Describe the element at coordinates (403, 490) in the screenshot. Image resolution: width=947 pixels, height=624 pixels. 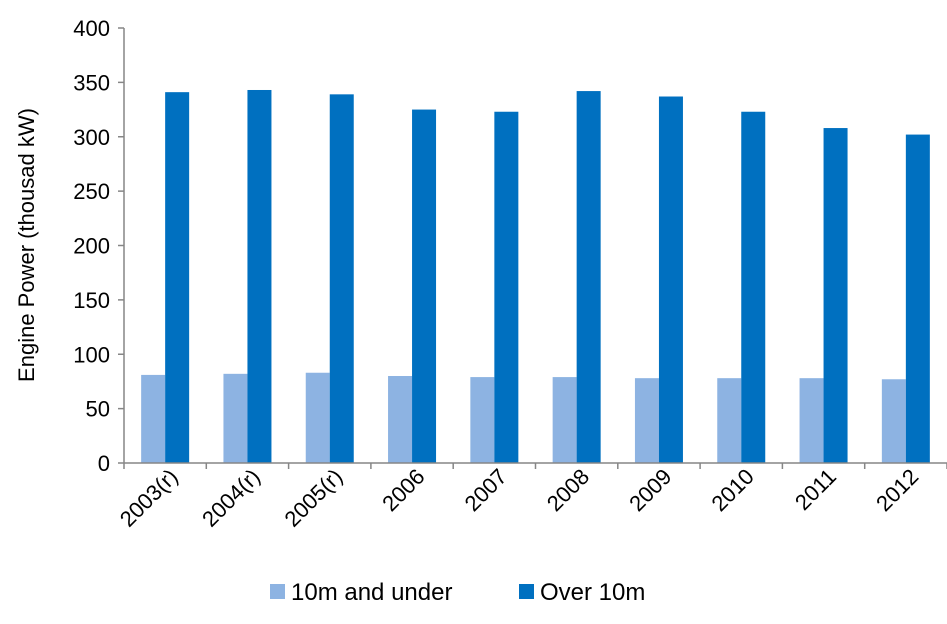
I see `x-tick-label: 2006` at that location.